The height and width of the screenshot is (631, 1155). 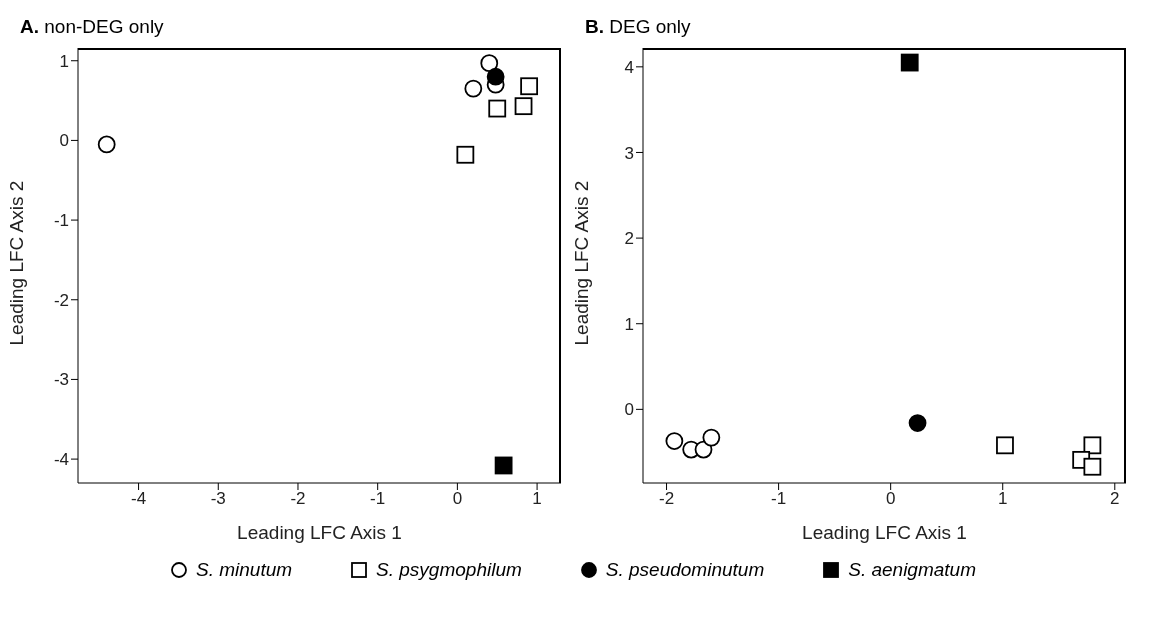 I want to click on y-tick-label: 3, so click(x=629, y=153).